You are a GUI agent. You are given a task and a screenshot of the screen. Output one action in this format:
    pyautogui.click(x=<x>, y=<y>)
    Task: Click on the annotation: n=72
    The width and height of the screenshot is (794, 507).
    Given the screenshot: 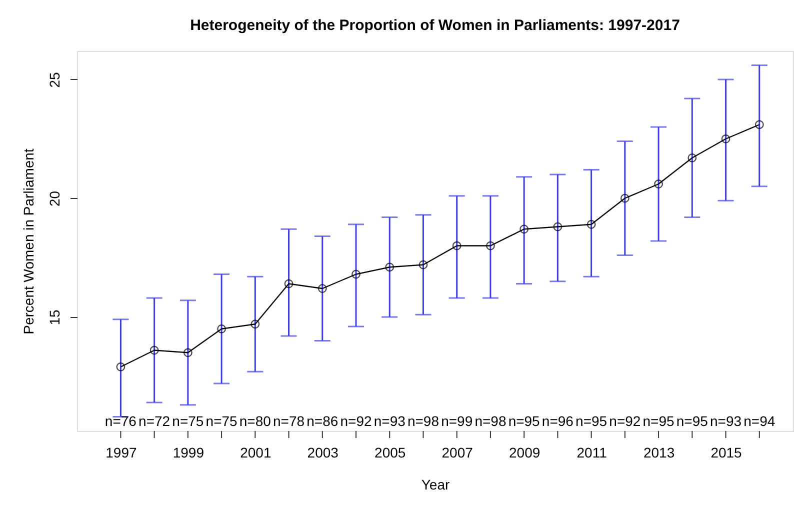 What is the action you would take?
    pyautogui.click(x=154, y=421)
    